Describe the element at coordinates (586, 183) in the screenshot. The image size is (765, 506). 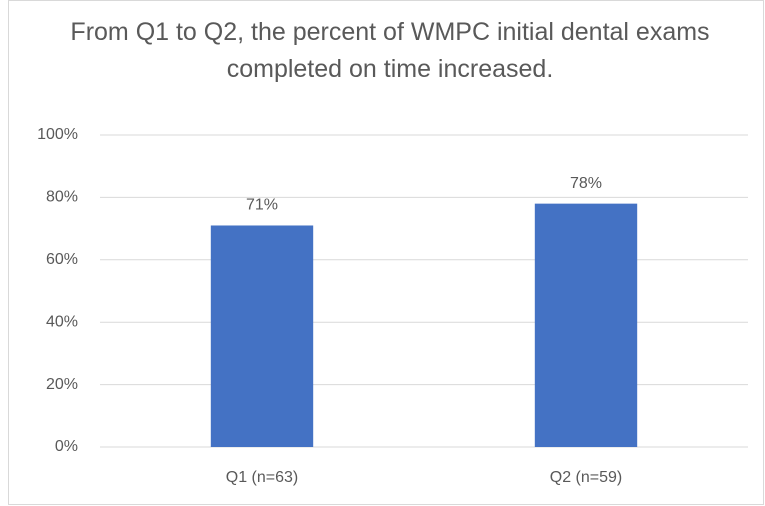
I see `data-label: 78%` at that location.